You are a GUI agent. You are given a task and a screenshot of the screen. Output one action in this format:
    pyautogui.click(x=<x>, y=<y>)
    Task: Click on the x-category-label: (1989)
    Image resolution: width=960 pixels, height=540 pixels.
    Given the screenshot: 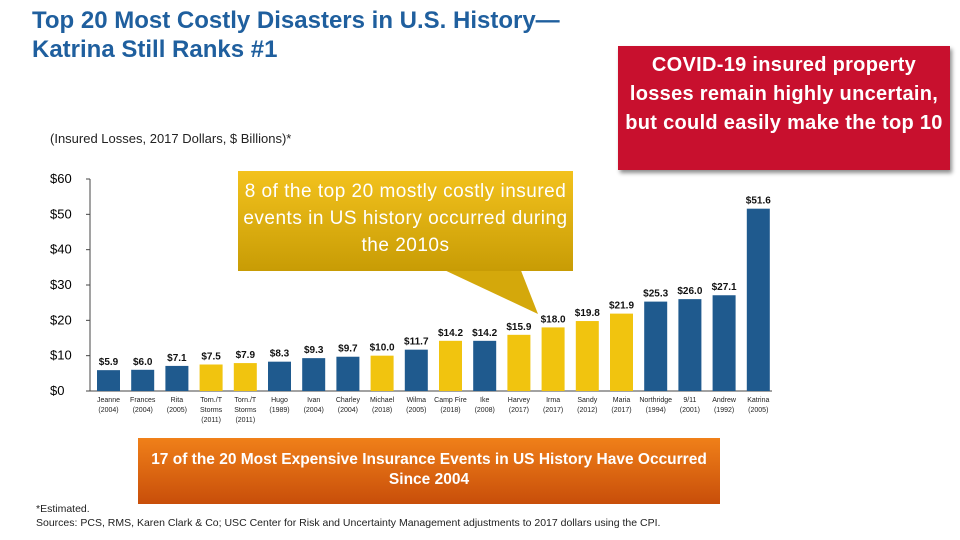 What is the action you would take?
    pyautogui.click(x=279, y=410)
    